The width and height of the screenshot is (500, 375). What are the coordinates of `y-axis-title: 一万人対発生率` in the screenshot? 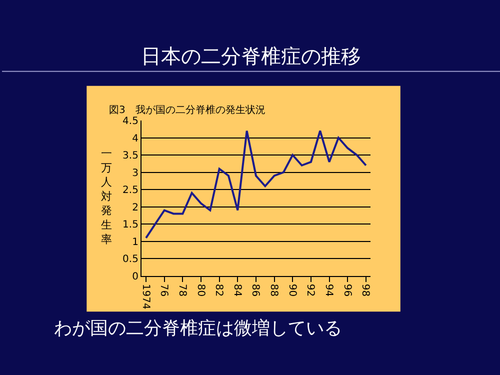 It's located at (106, 196).